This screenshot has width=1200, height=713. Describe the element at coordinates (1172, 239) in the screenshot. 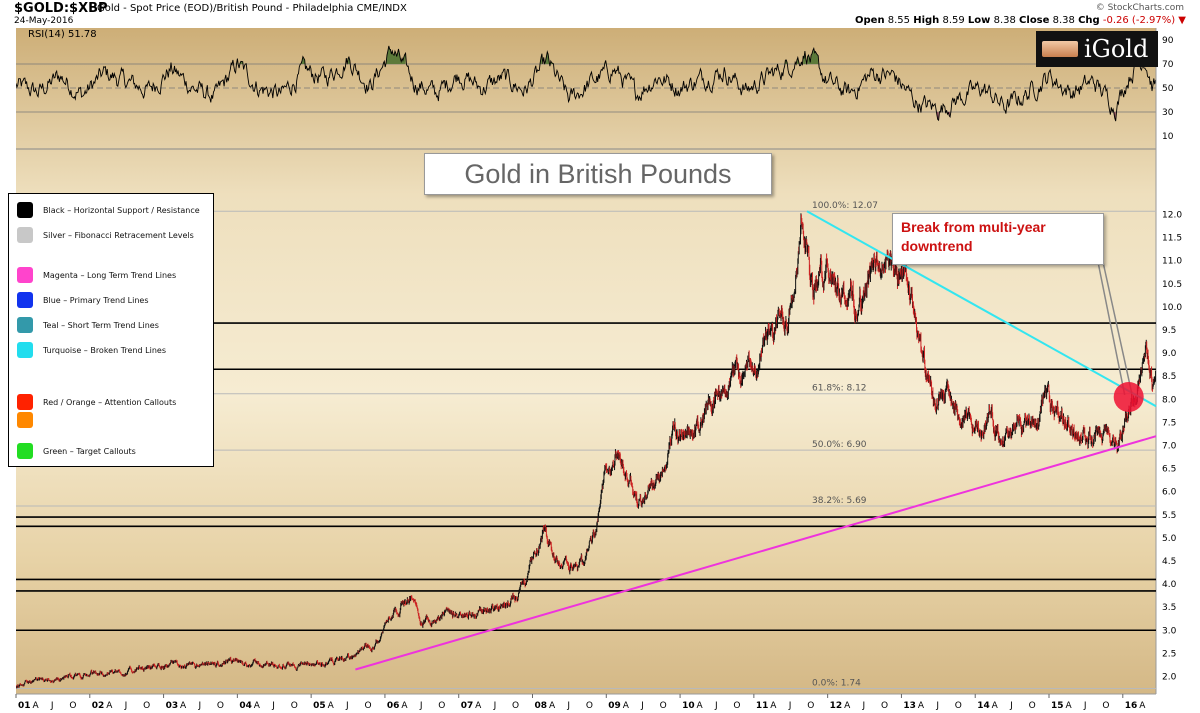

I see `price-tick-label: 11.5` at that location.